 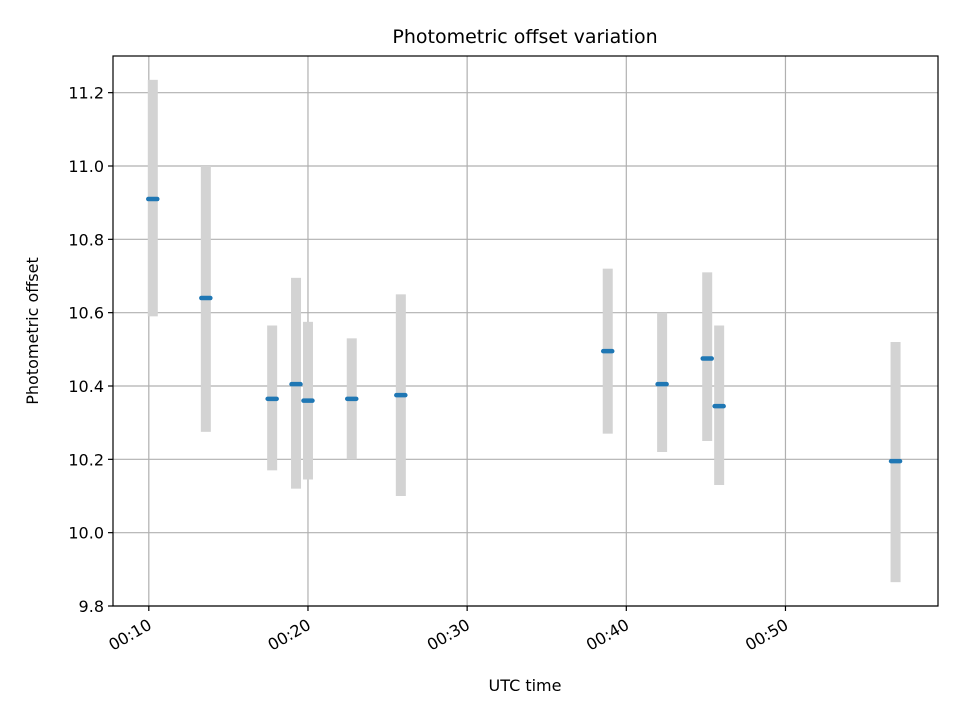 What do you see at coordinates (32, 331) in the screenshot?
I see `y-axis-title: Photometric offset` at bounding box center [32, 331].